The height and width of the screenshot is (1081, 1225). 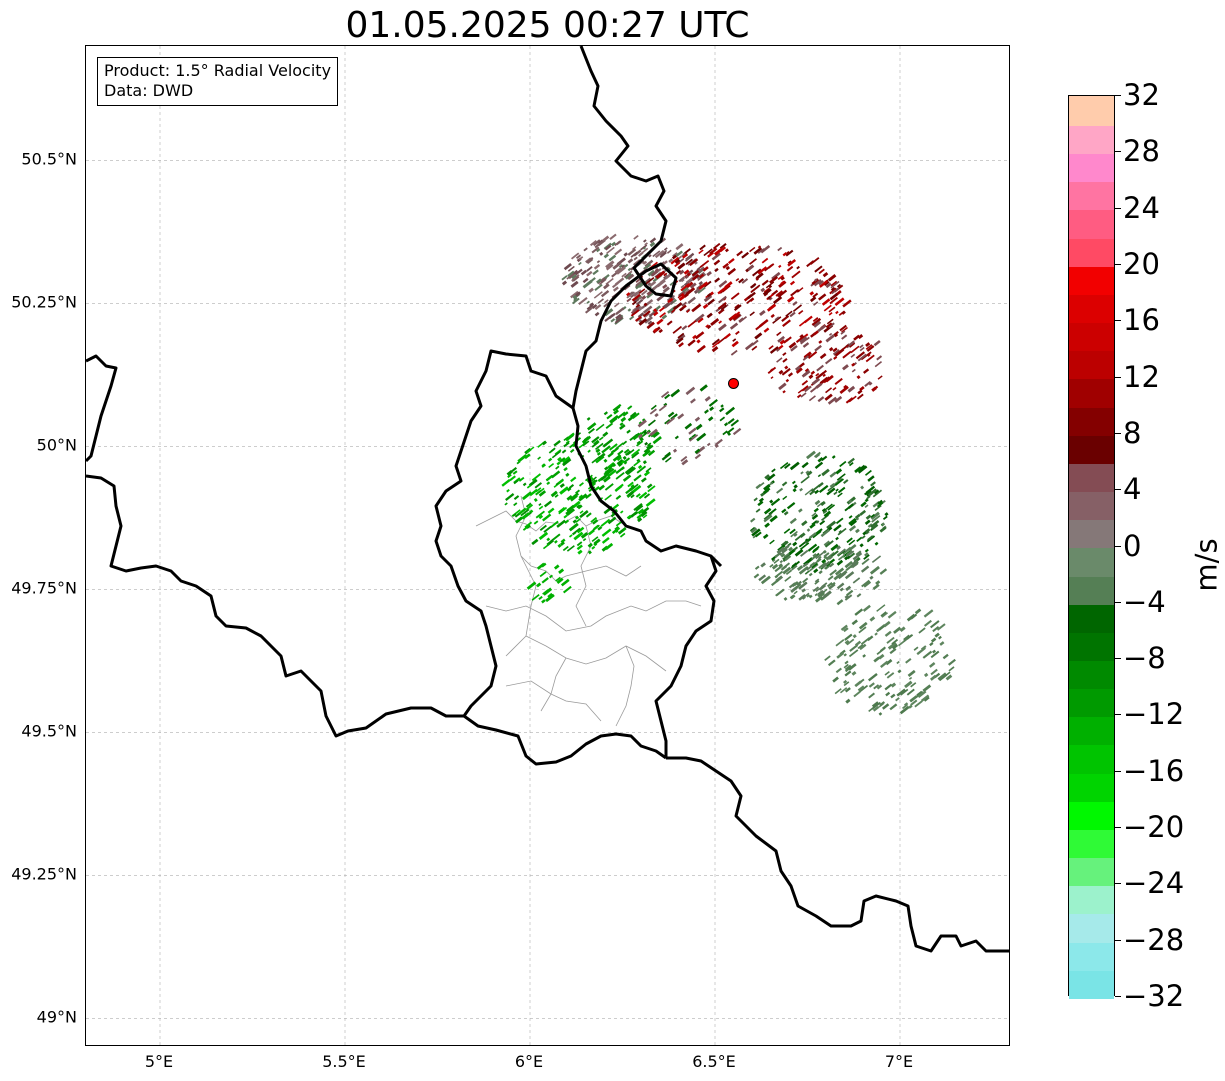 I want to click on border-belgium-netherlands-west, so click(x=102, y=408).